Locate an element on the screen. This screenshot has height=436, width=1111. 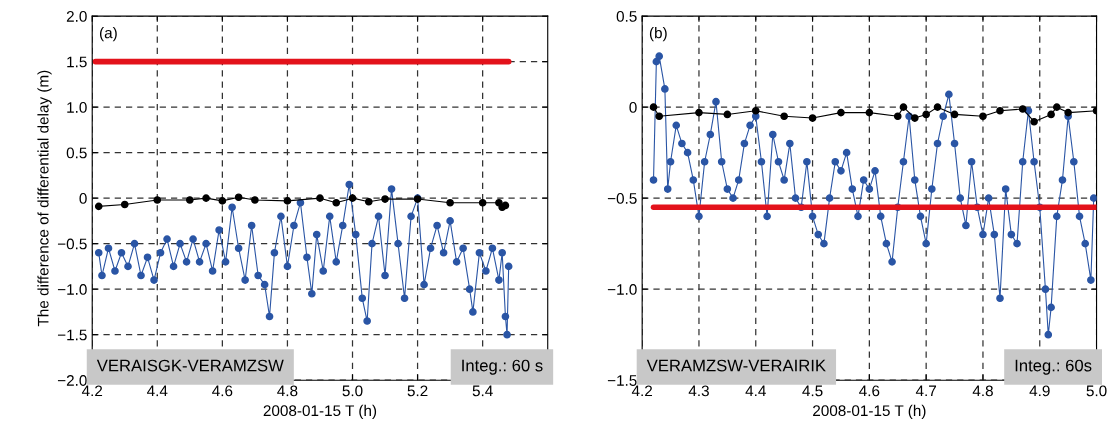
x-tick-label: 4.3 is located at coordinates (698, 391).